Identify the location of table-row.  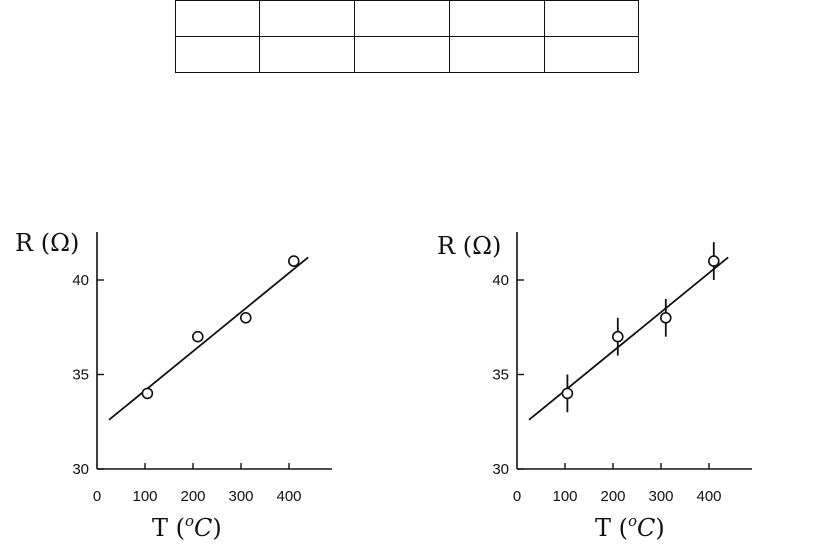
(407, 54).